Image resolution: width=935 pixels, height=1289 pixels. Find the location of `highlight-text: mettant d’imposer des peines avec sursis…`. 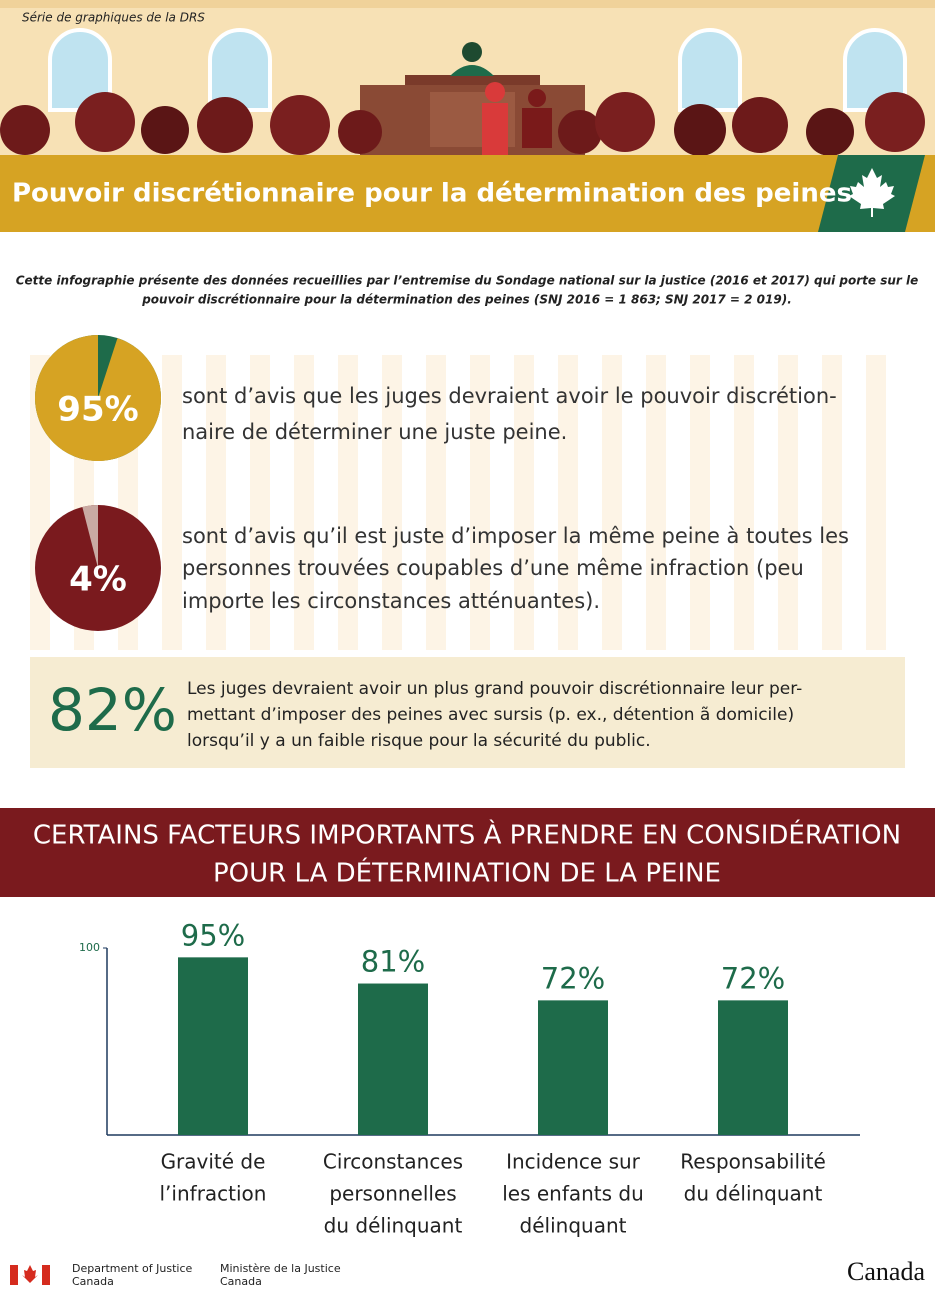

highlight-text: mettant d’imposer des peines avec sursis… is located at coordinates (490, 715).